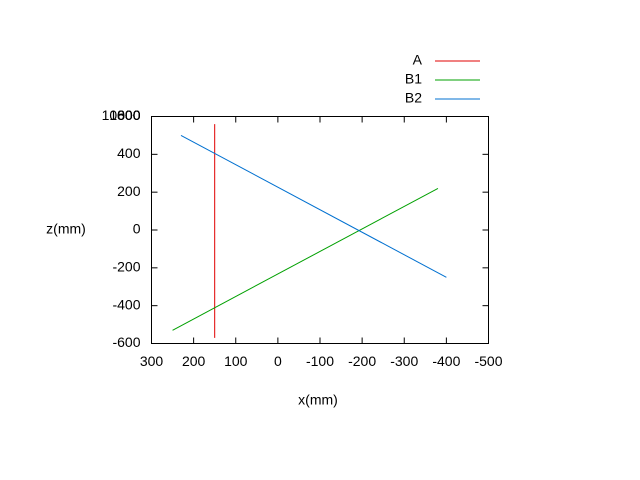  What do you see at coordinates (488, 361) in the screenshot?
I see `x-tick-label: -500` at bounding box center [488, 361].